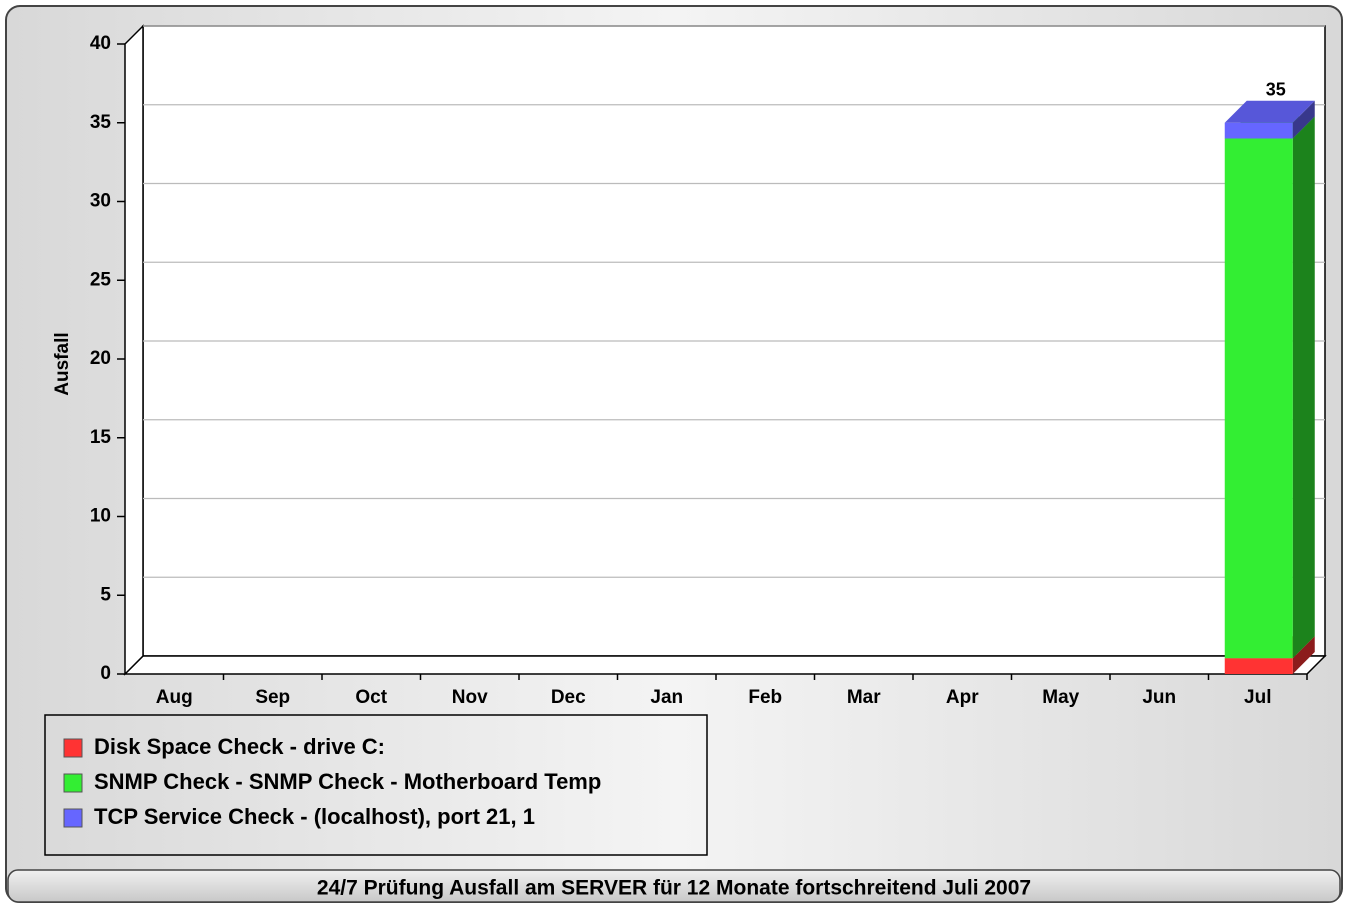 This screenshot has width=1348, height=911. Describe the element at coordinates (134, 350) in the screenshot. I see `plot-side` at that location.